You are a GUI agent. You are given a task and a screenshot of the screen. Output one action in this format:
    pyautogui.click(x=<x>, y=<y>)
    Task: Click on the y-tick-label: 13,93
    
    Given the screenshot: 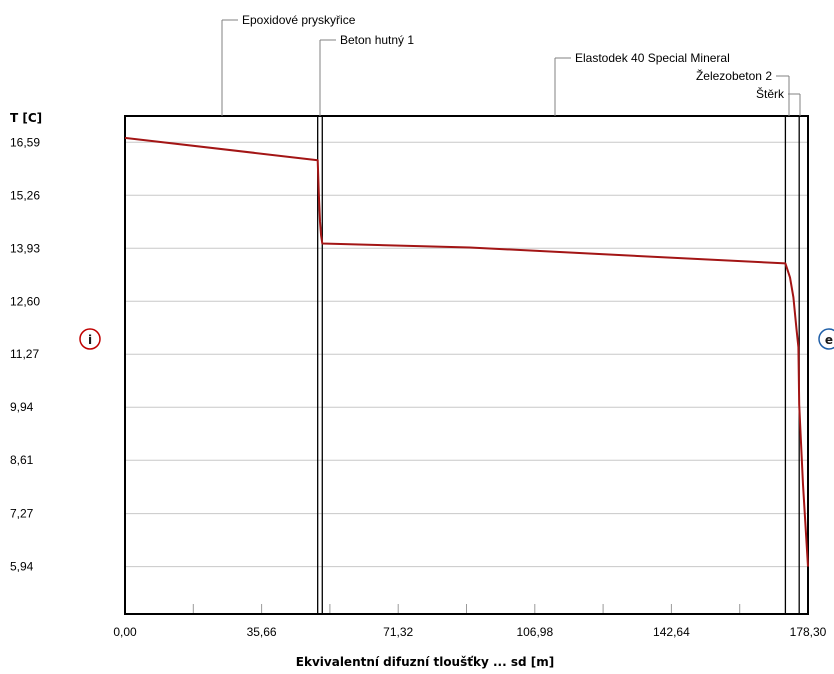 What is the action you would take?
    pyautogui.click(x=25, y=248)
    